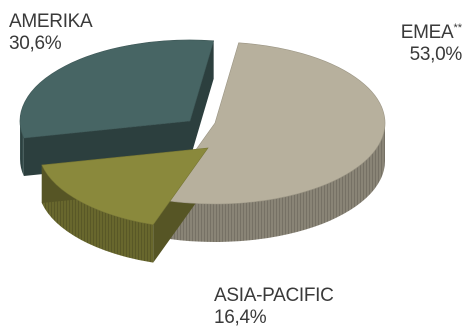 Image resolution: width=472 pixels, height=332 pixels. Describe the element at coordinates (274, 295) in the screenshot. I see `label-asia-pacific-name: ASIA-PACIFIC` at that location.